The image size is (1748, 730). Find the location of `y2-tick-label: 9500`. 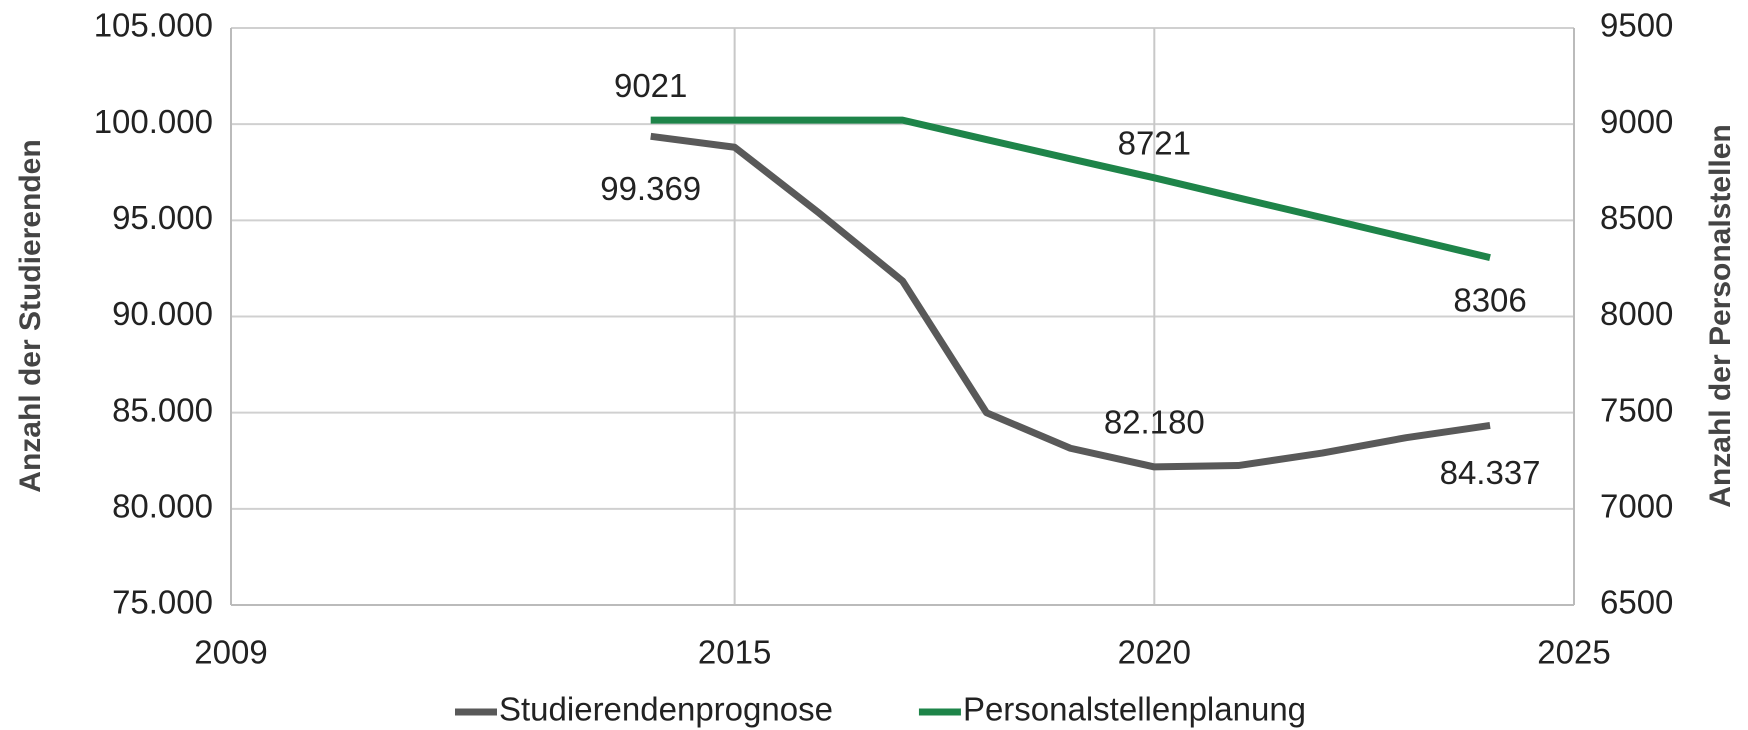

y2-tick-label: 9500 is located at coordinates (1636, 25).